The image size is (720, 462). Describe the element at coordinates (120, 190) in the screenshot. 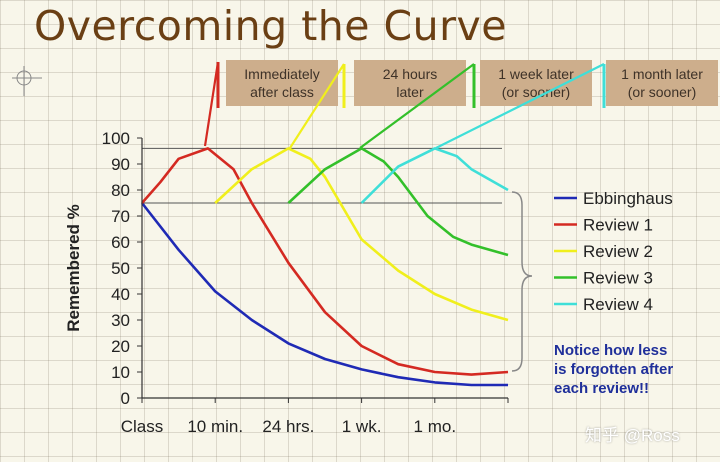

I see `y-tick-label-80: 80` at that location.